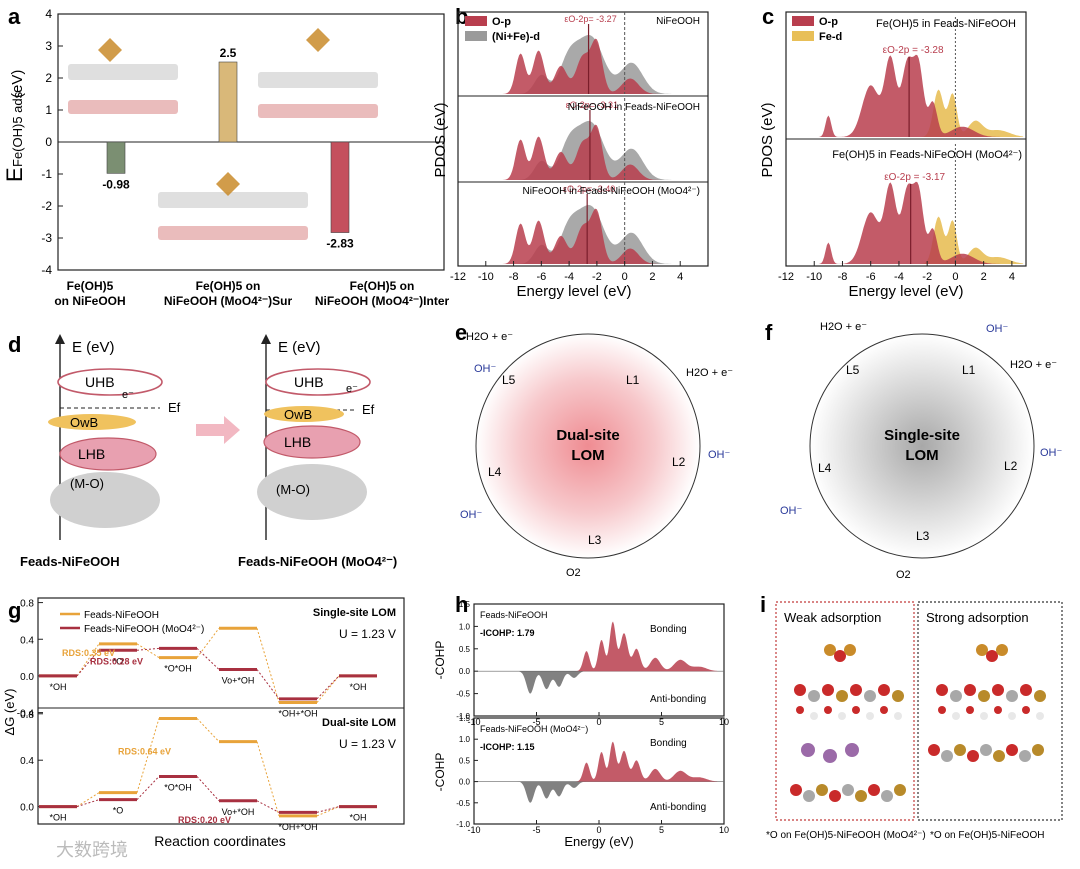 The width and height of the screenshot is (1080, 869). I want to click on slab-1b, so click(123, 107).